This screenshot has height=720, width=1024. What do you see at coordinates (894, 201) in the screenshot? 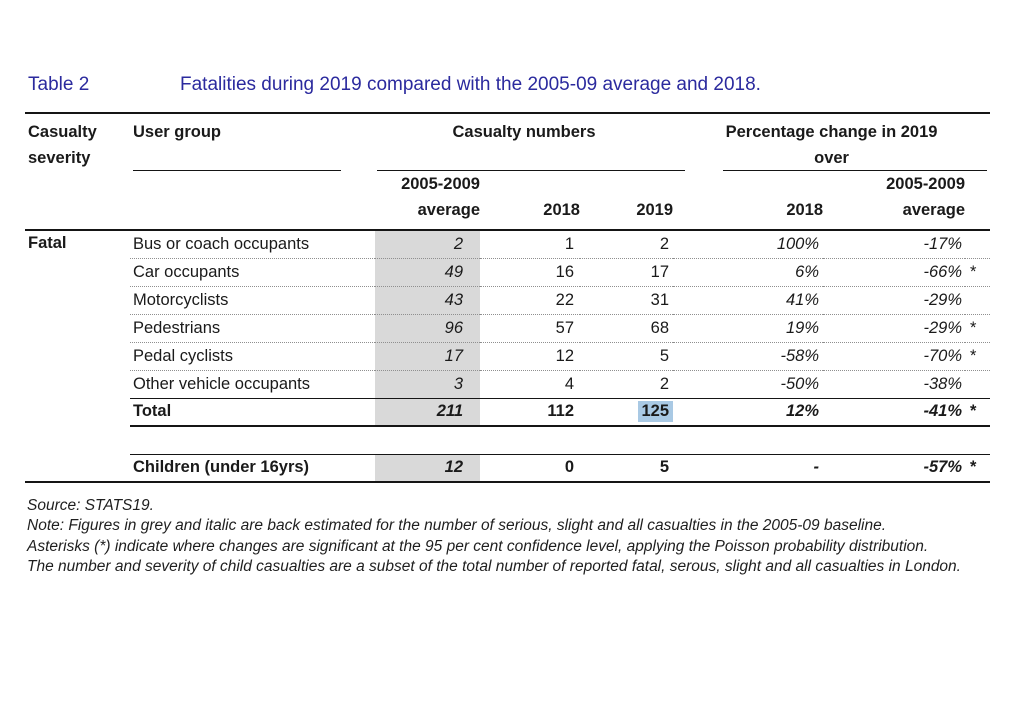
I see `header-pct-2005-2009-average: 2005-2009 average` at bounding box center [894, 201].